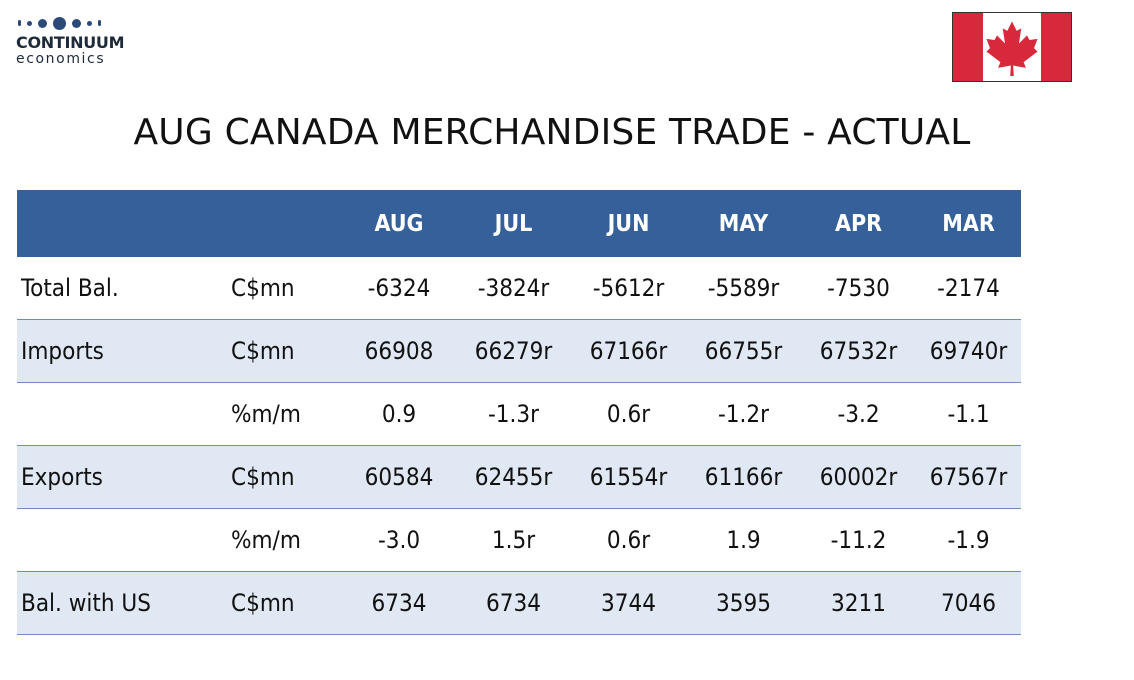  I want to click on cell-value: 66908, so click(399, 351).